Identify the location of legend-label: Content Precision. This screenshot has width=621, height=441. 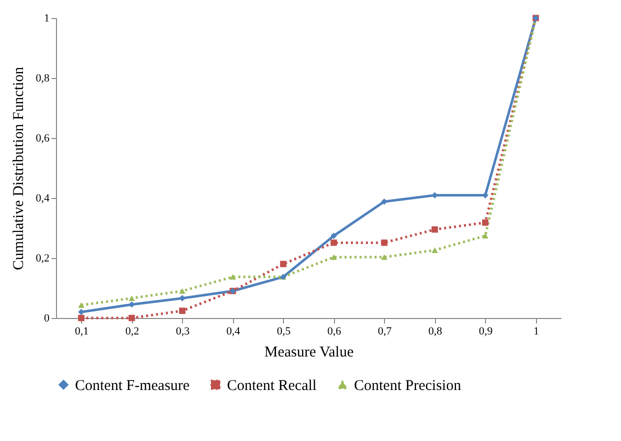
(408, 386).